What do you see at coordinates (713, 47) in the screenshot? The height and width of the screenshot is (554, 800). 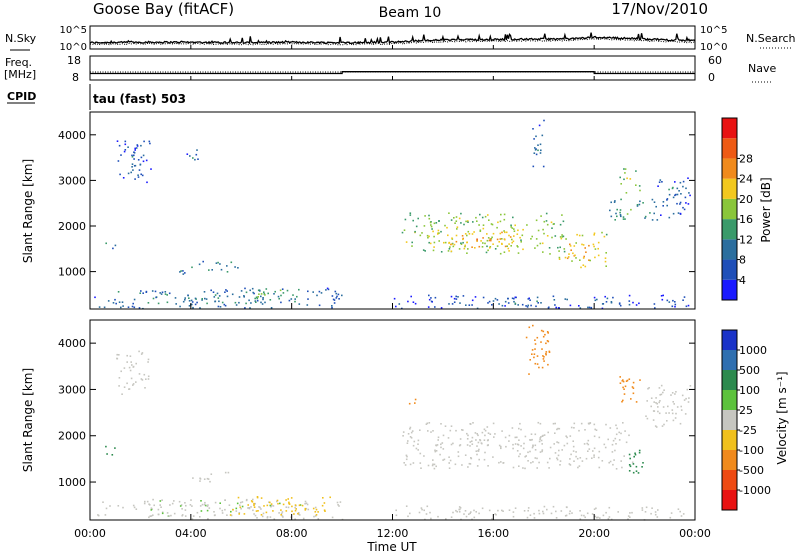 I see `noise-right-tick-bottom: 10^0` at bounding box center [713, 47].